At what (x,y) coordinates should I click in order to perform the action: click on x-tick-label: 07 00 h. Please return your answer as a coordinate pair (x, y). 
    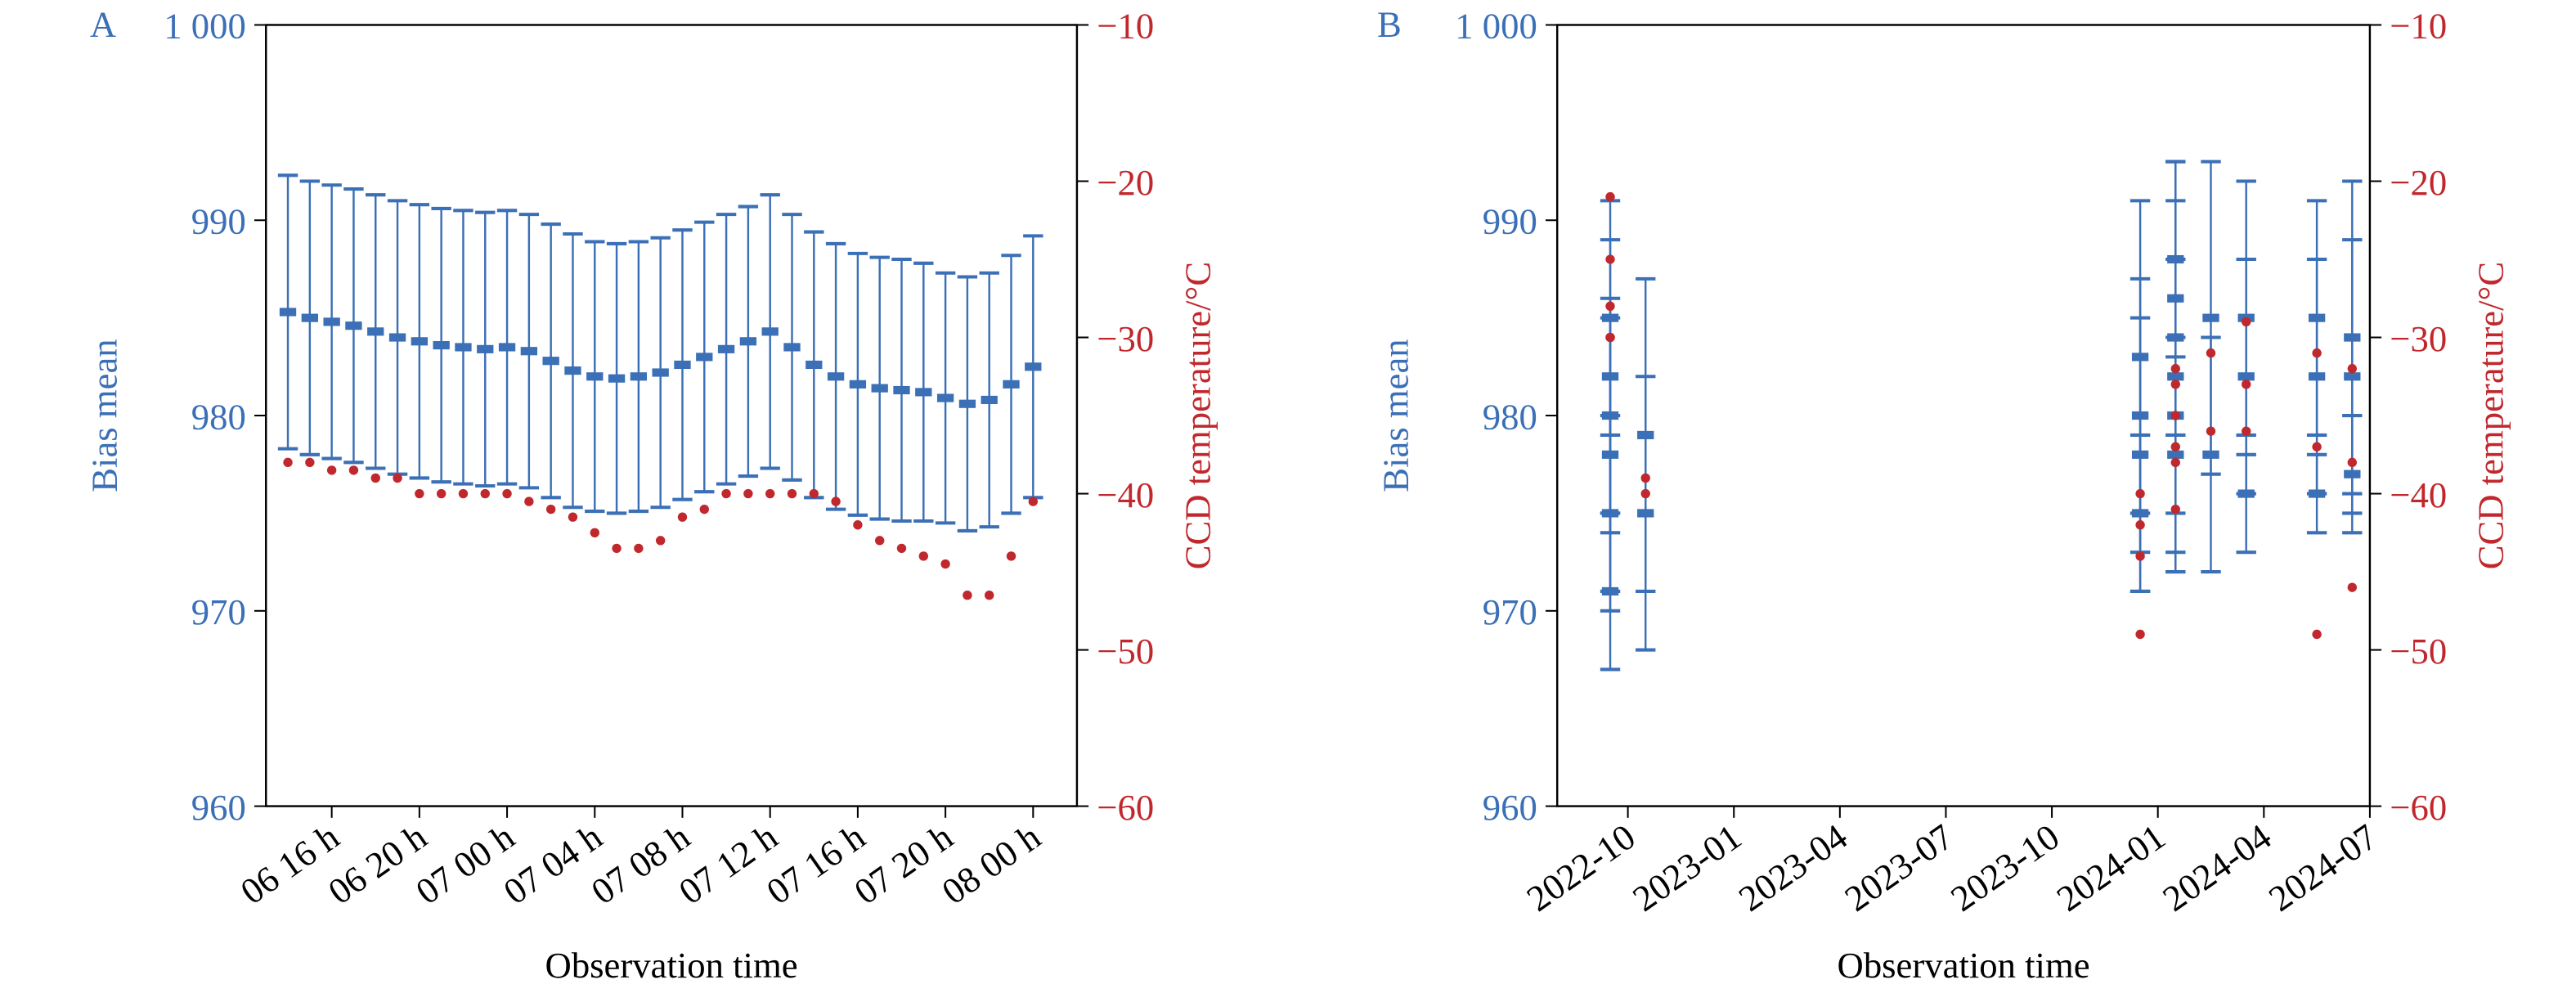
    Looking at the image, I should click on (465, 864).